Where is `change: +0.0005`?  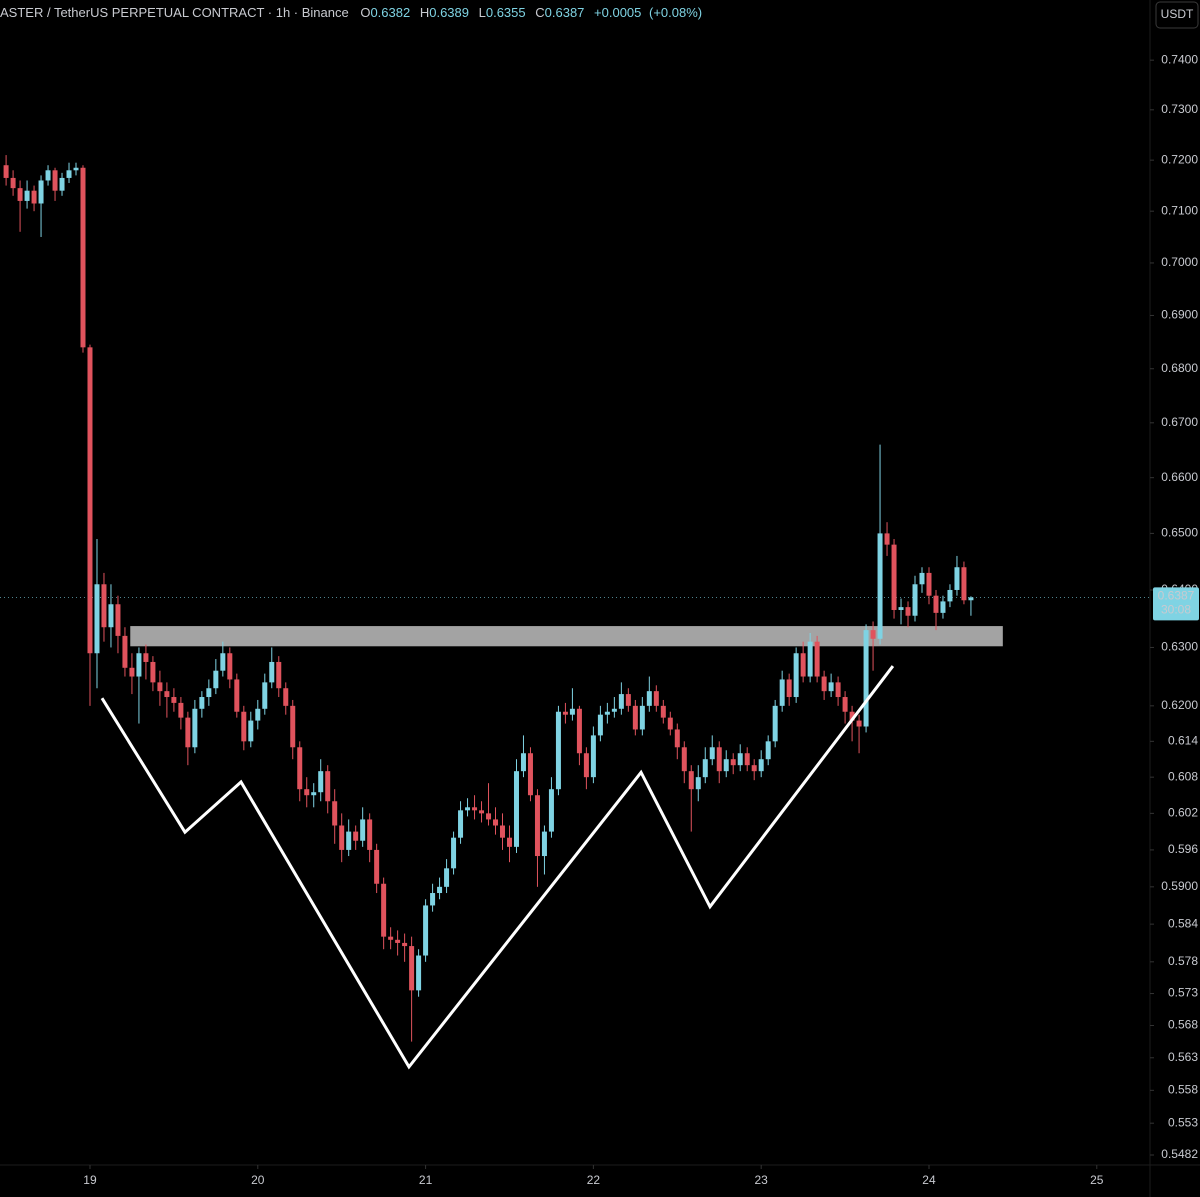
change: +0.0005 is located at coordinates (617, 12).